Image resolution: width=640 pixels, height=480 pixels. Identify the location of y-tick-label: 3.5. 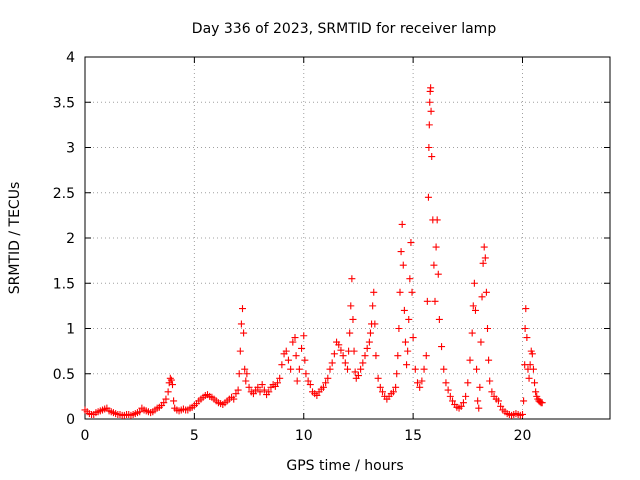
(64, 103).